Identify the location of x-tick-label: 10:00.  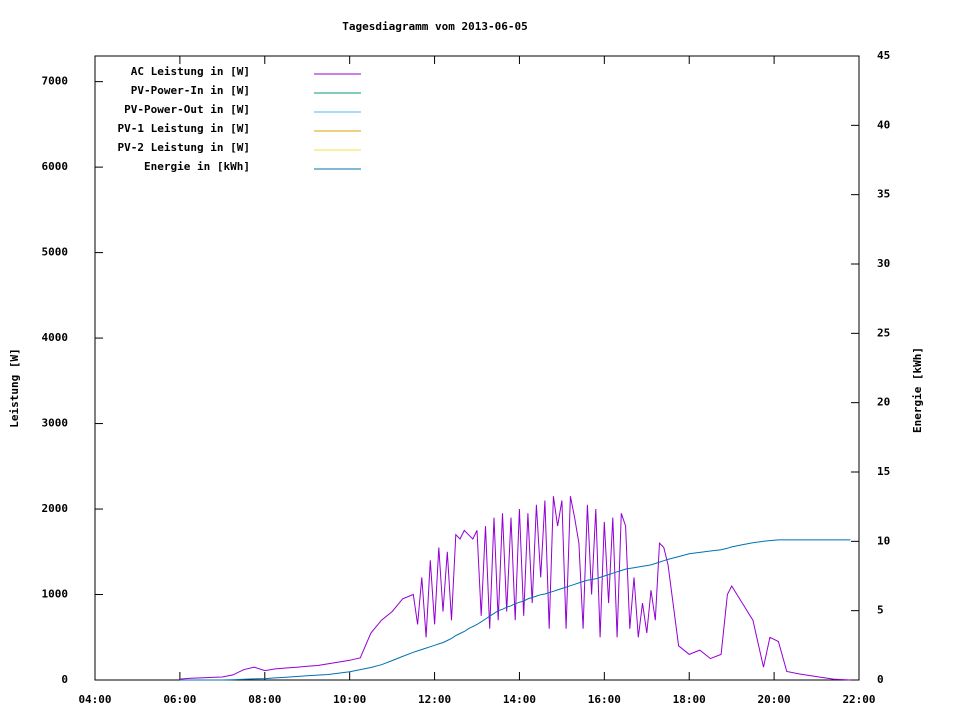
(349, 699).